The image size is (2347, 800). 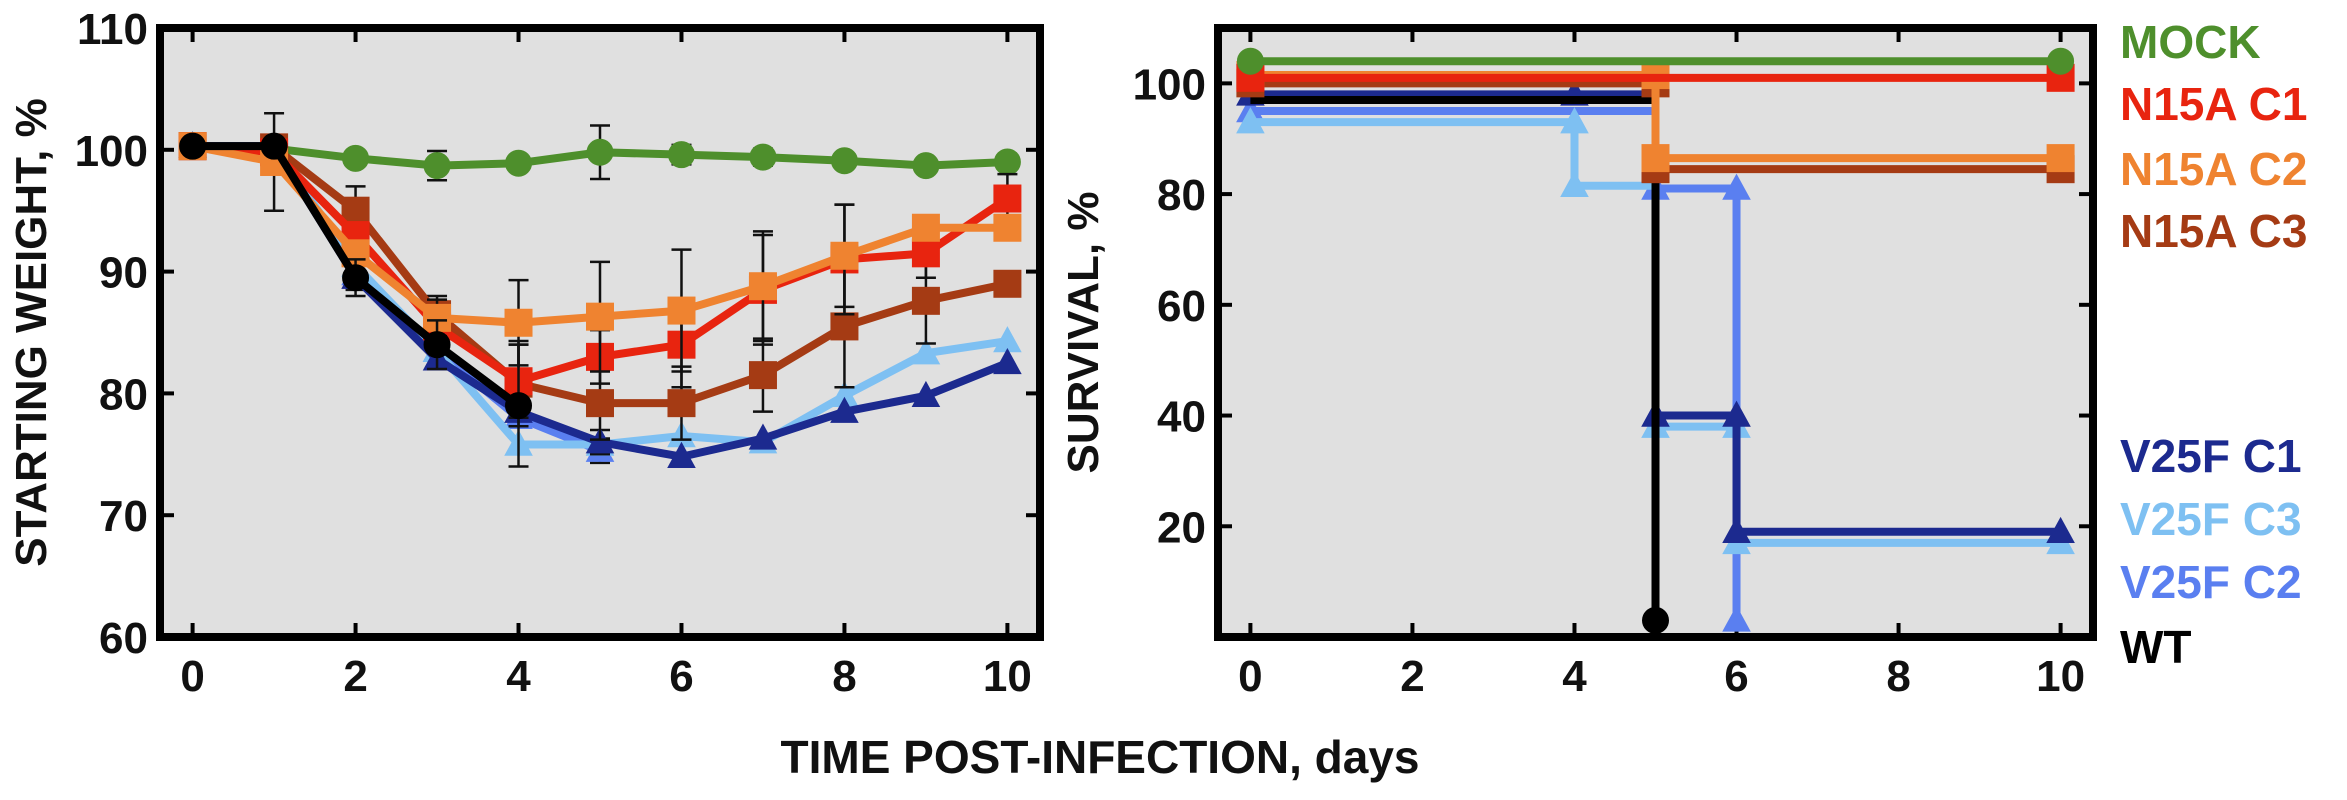 I want to click on legend-label-v25f-c3: V25F C3, so click(x=2211, y=519).